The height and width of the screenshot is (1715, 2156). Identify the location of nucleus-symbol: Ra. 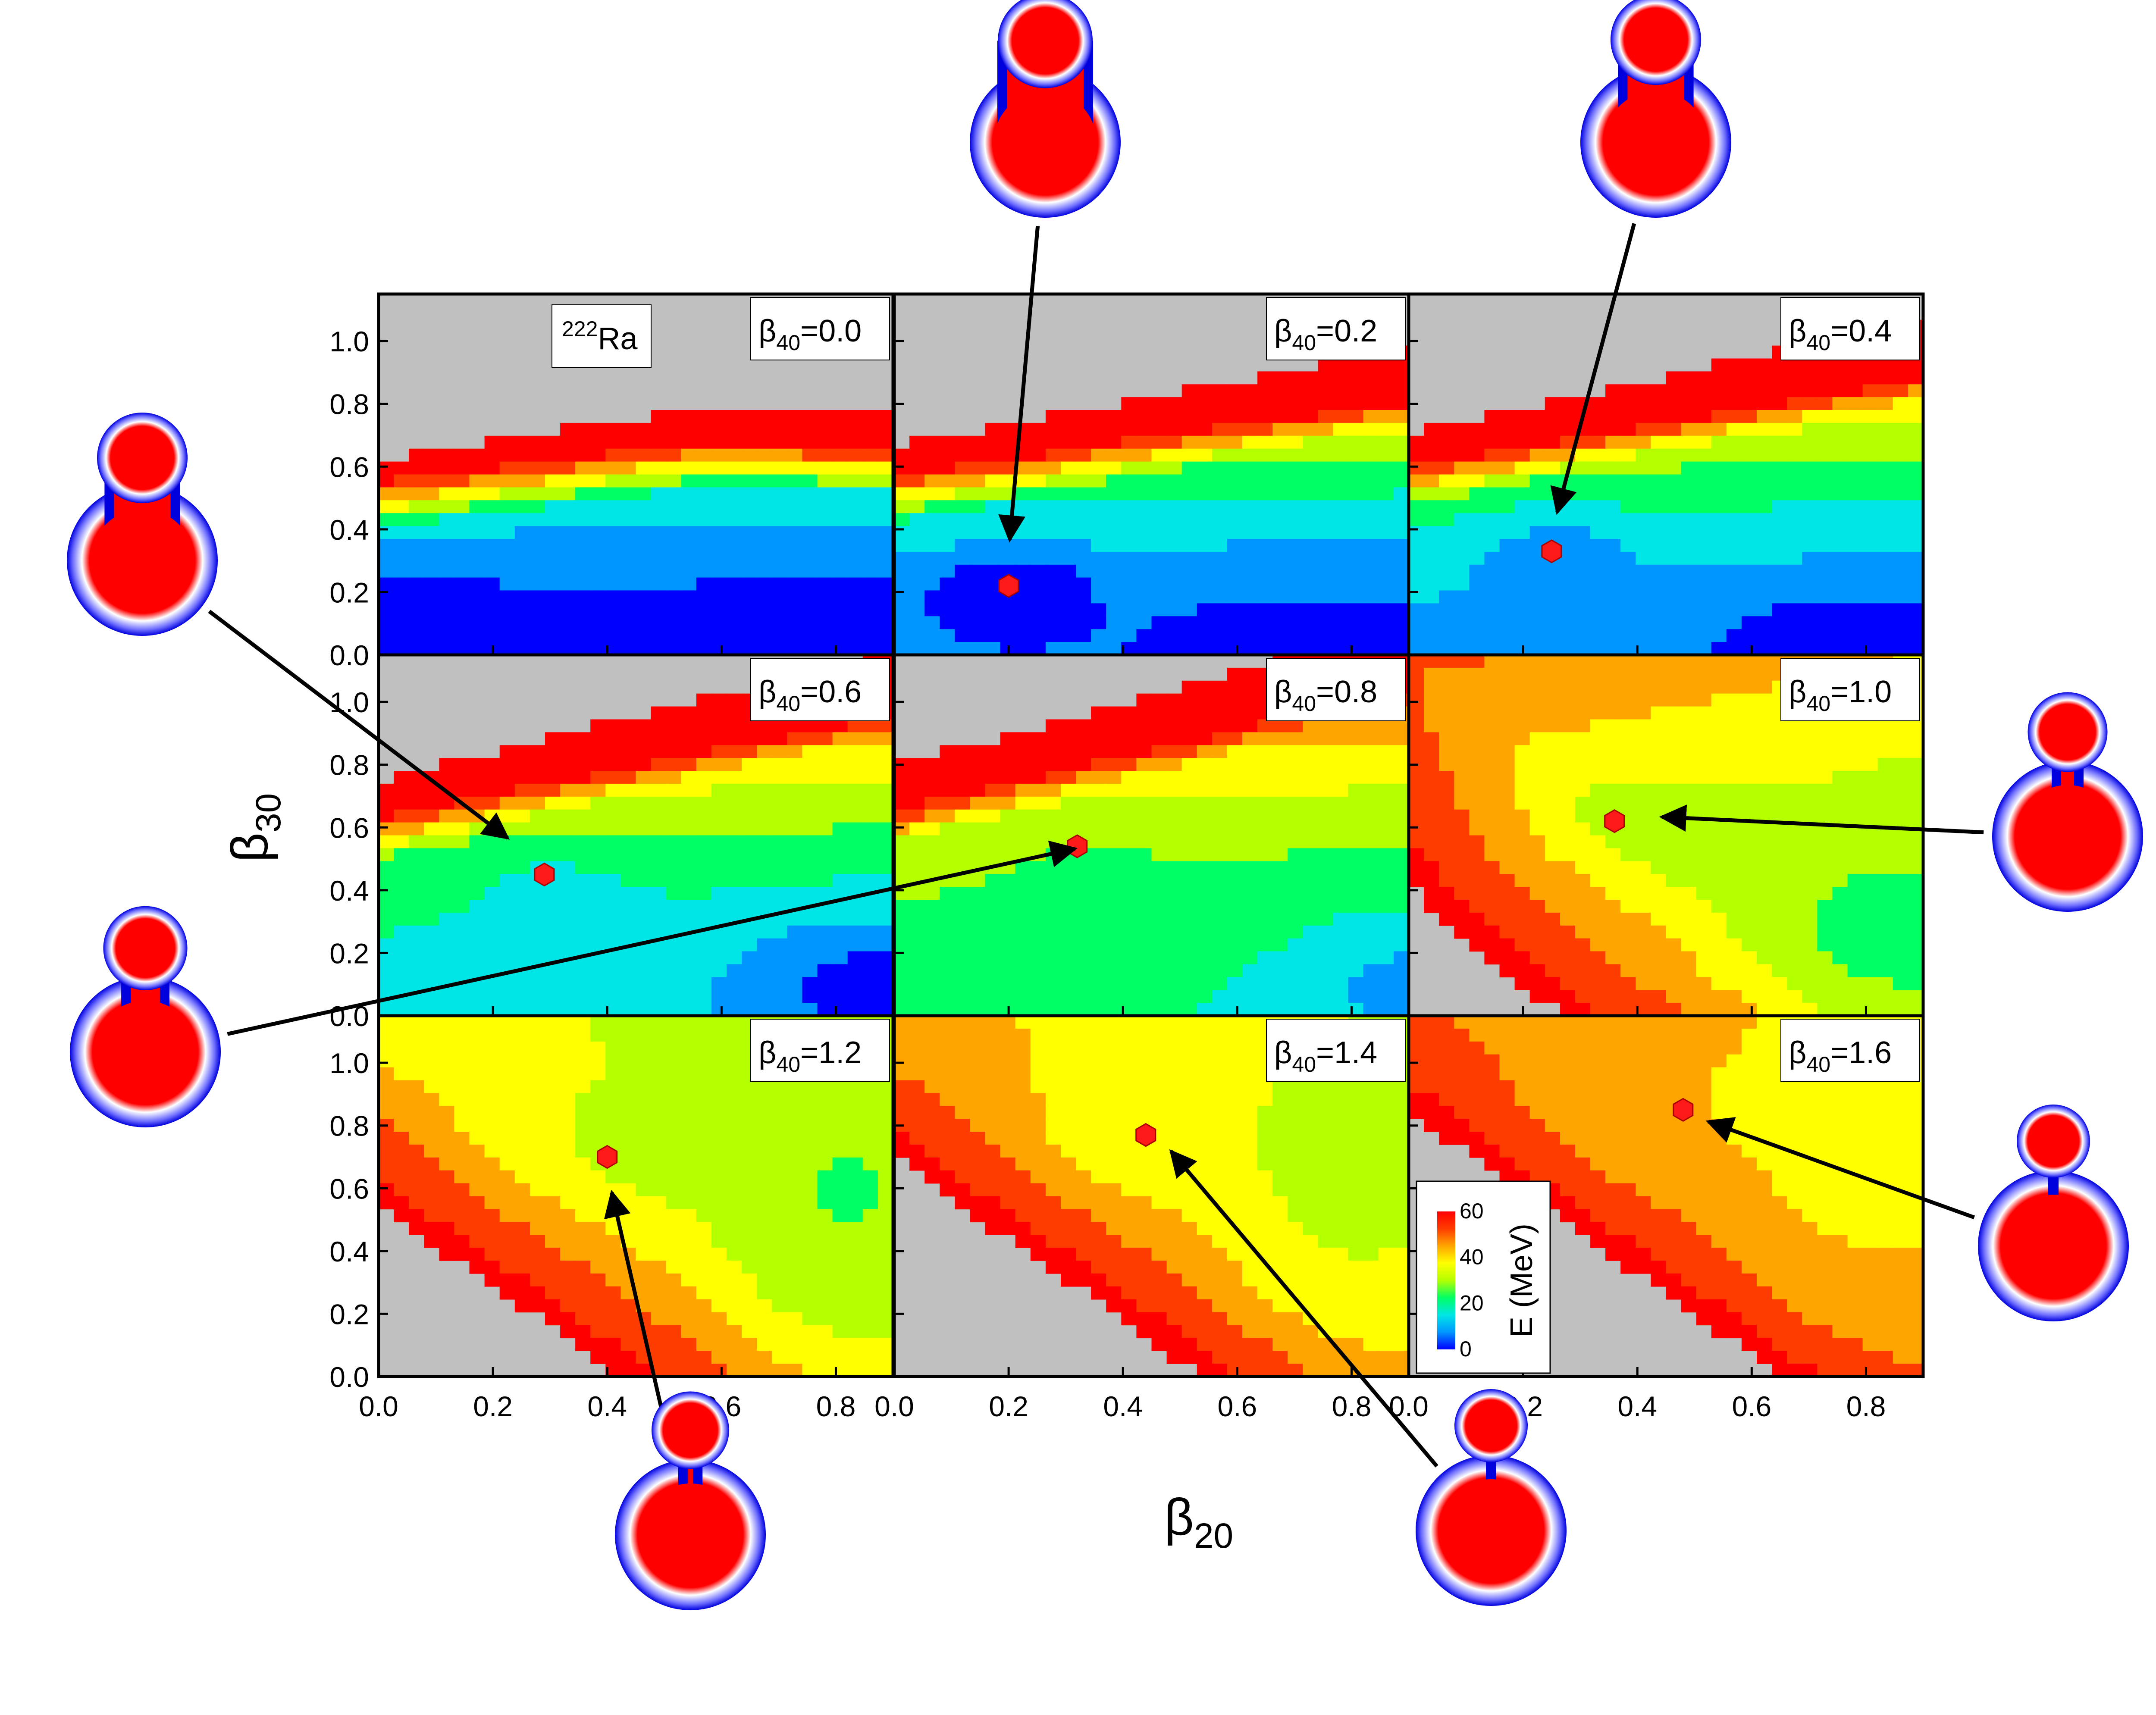
(618, 339).